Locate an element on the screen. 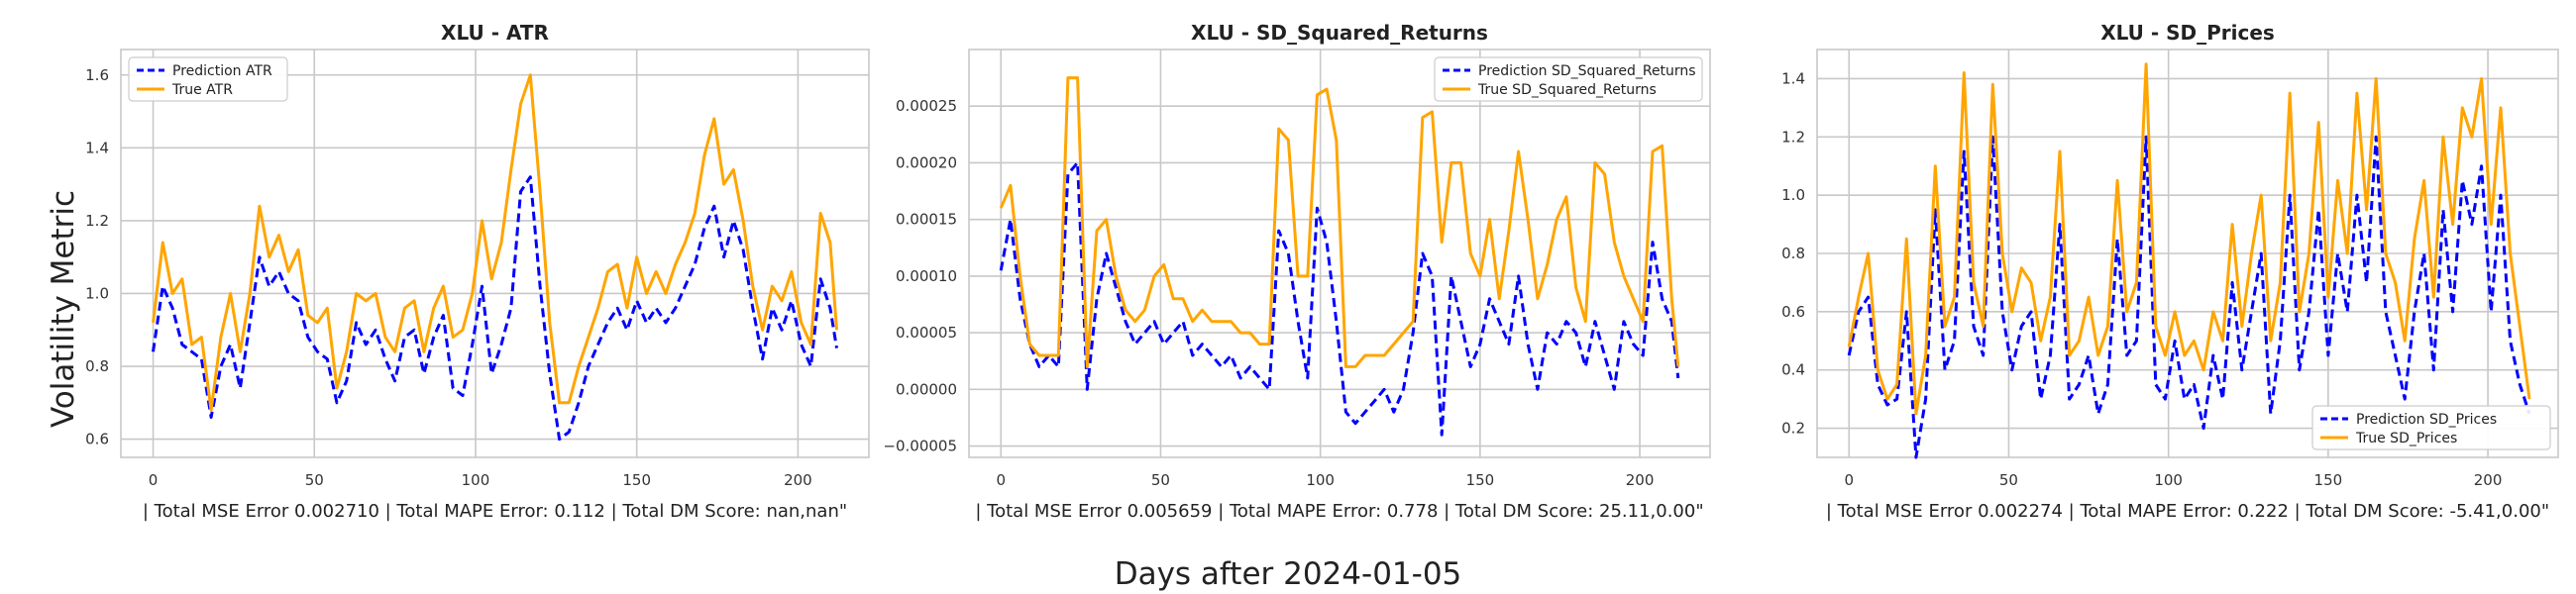 The image size is (2576, 594). figure-xlabel: Days after 2024-01-05 is located at coordinates (1288, 574).